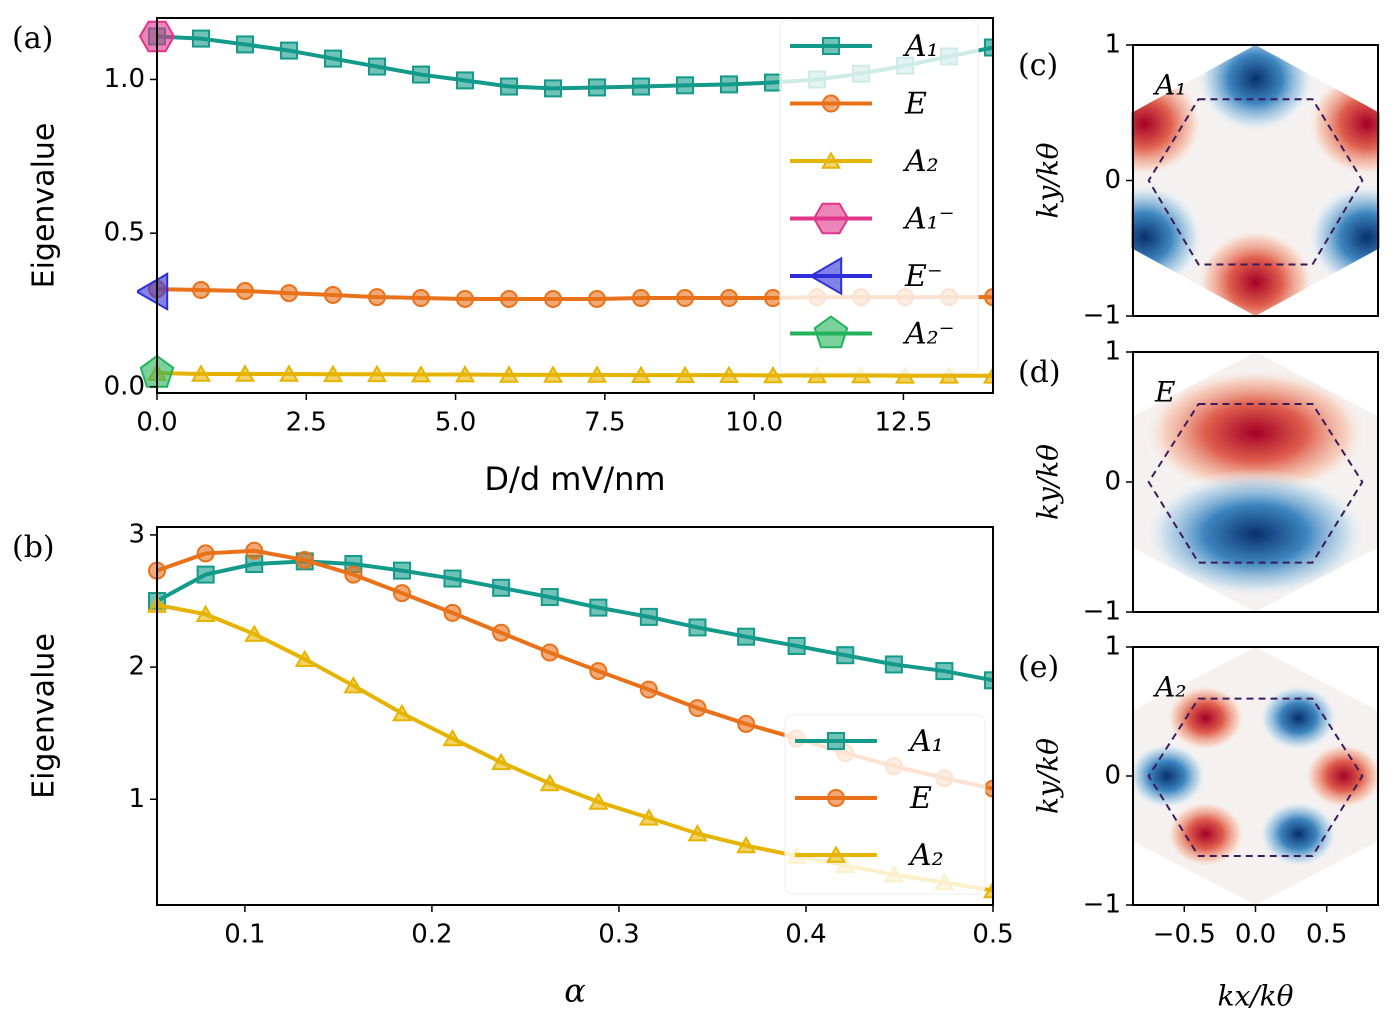  Describe the element at coordinates (32, 38) in the screenshot. I see `panel-label: (a)` at that location.